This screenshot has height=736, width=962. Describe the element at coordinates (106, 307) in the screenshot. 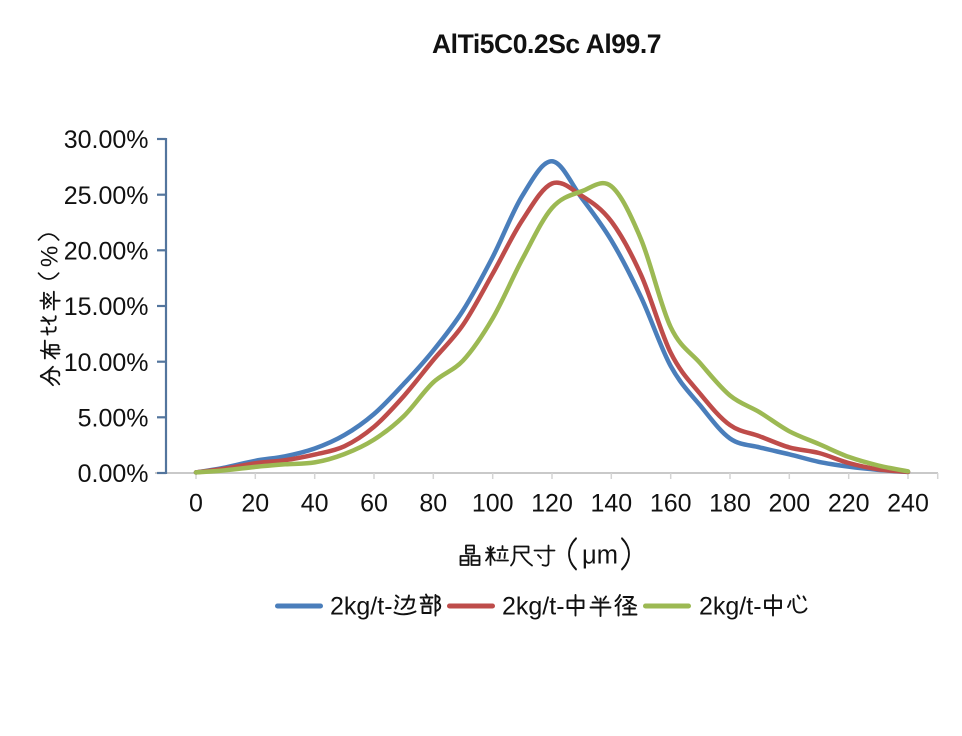

I see `svg-text: 15.00%` at that location.